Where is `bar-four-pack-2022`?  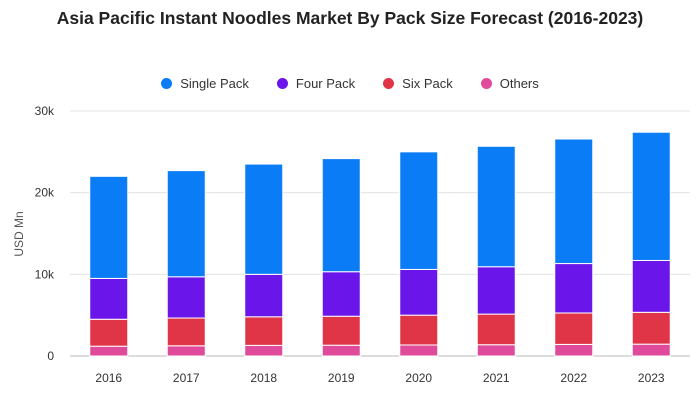
bar-four-pack-2022 is located at coordinates (574, 288).